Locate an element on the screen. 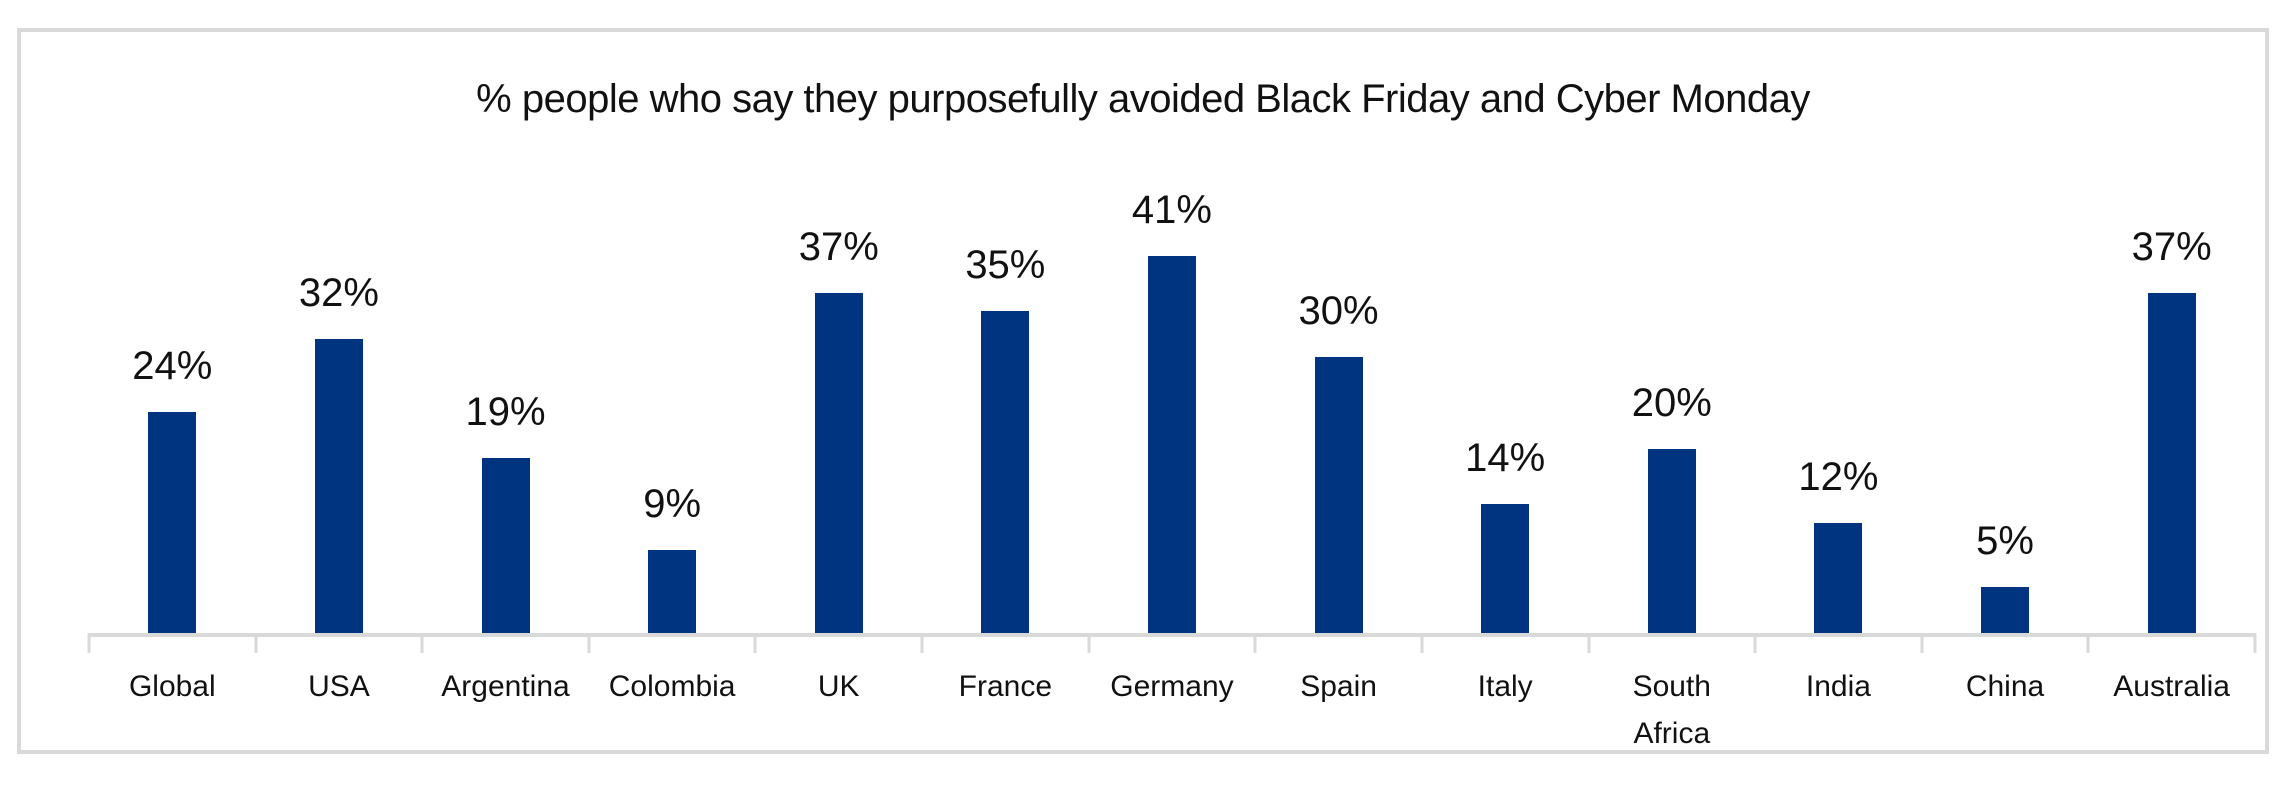 The image size is (2294, 794). data-label: 19% is located at coordinates (505, 412).